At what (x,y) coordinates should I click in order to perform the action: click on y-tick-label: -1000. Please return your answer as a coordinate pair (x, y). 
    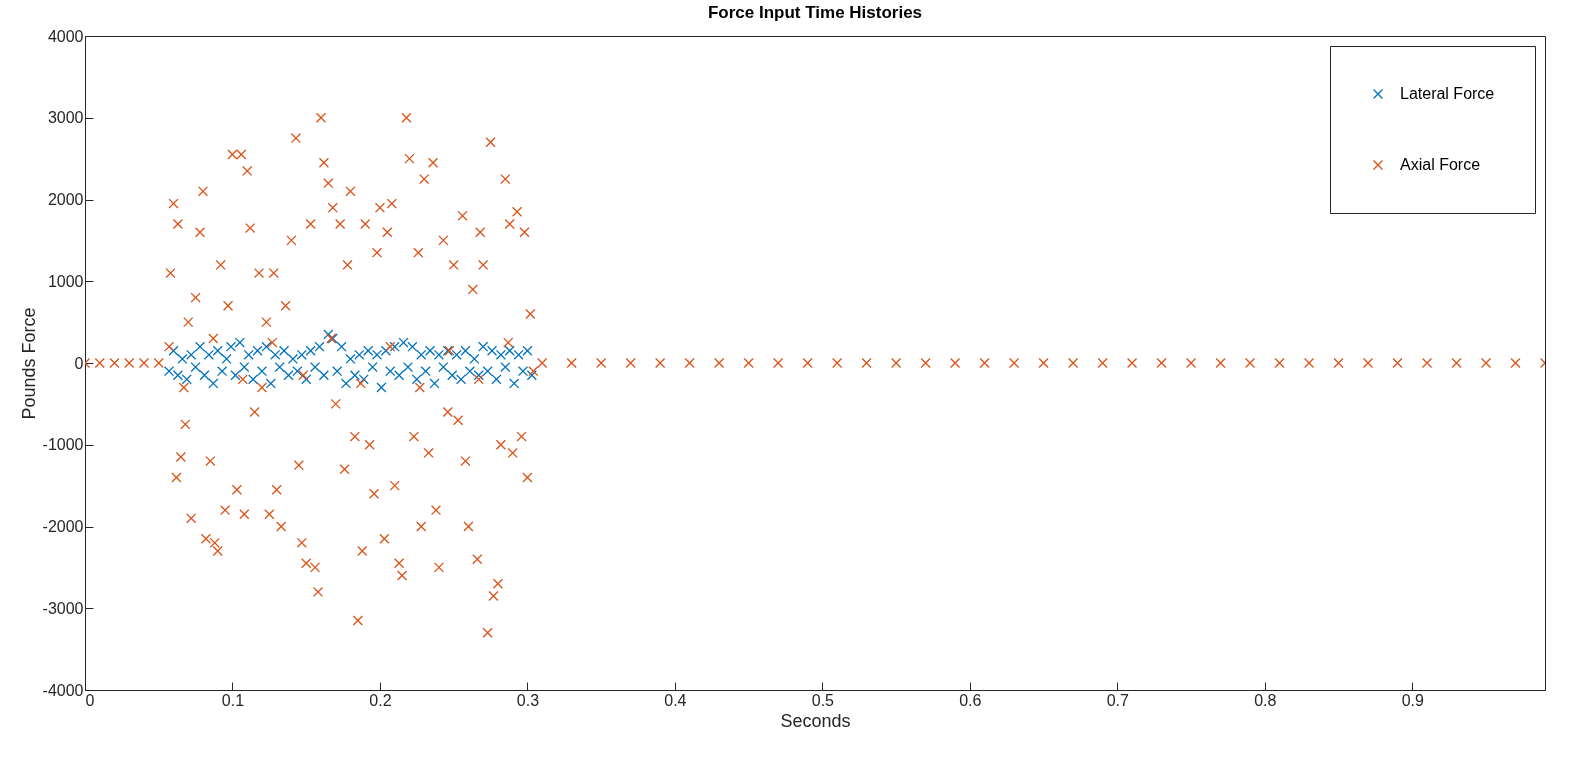
    Looking at the image, I should click on (63, 445).